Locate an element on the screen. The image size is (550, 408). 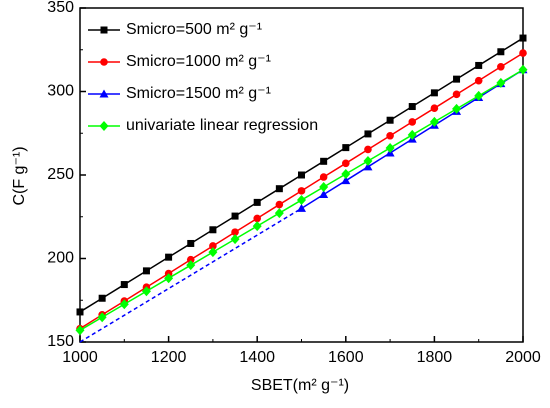
legend-label: univariate linear regression is located at coordinates (222, 125).